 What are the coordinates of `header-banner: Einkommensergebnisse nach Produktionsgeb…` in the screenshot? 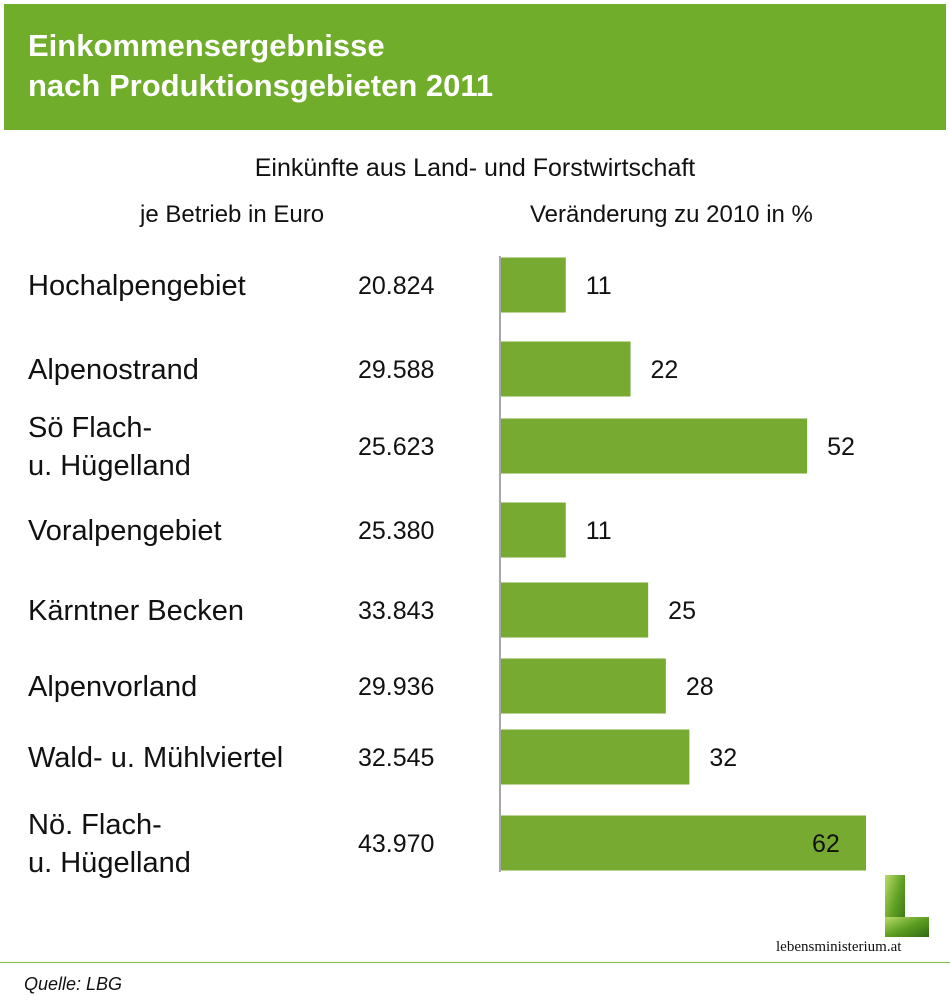 It's located at (475, 67).